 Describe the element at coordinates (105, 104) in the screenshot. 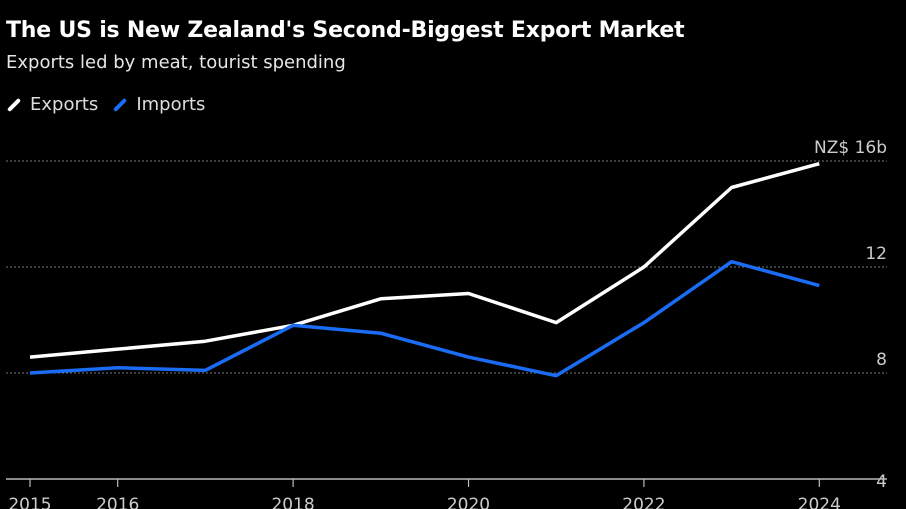

I see `legend: Exports Imports` at that location.